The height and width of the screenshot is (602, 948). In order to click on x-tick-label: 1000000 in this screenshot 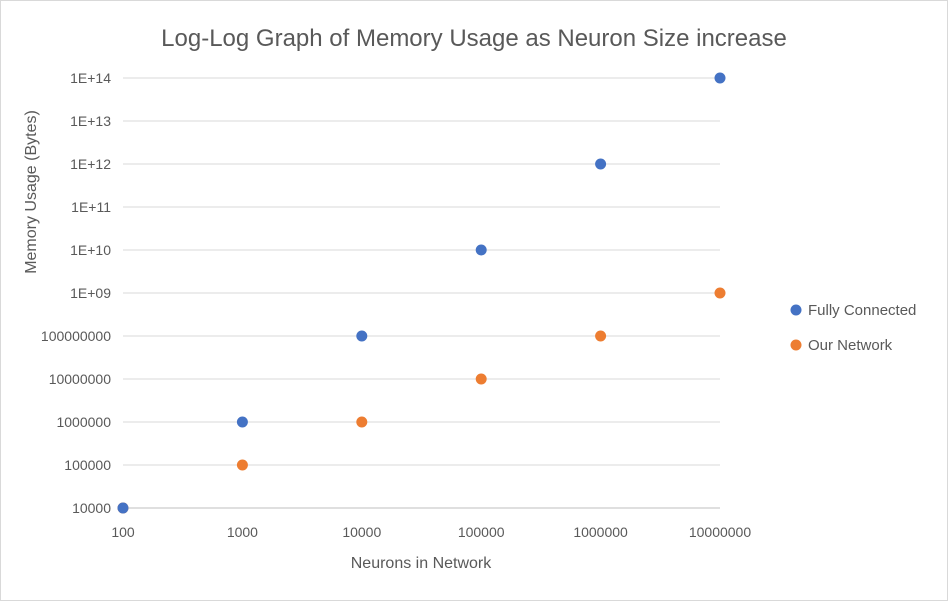, I will do `click(600, 532)`.